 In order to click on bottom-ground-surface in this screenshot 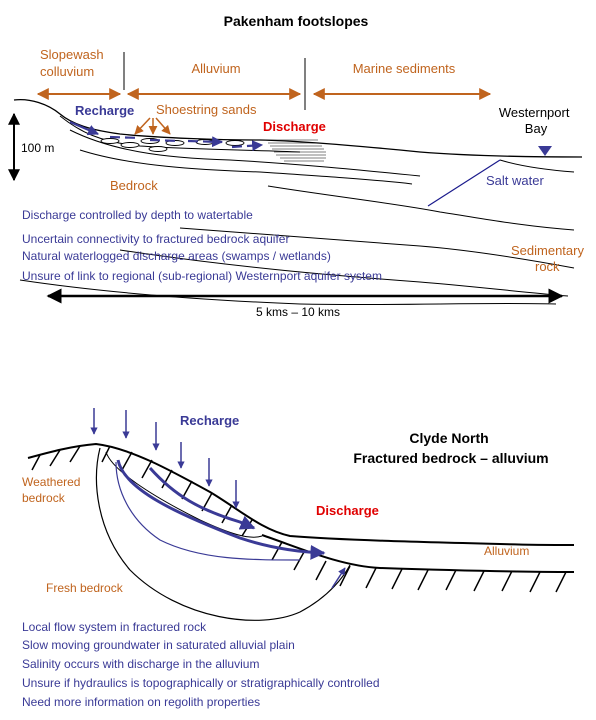, I will do `click(301, 494)`.